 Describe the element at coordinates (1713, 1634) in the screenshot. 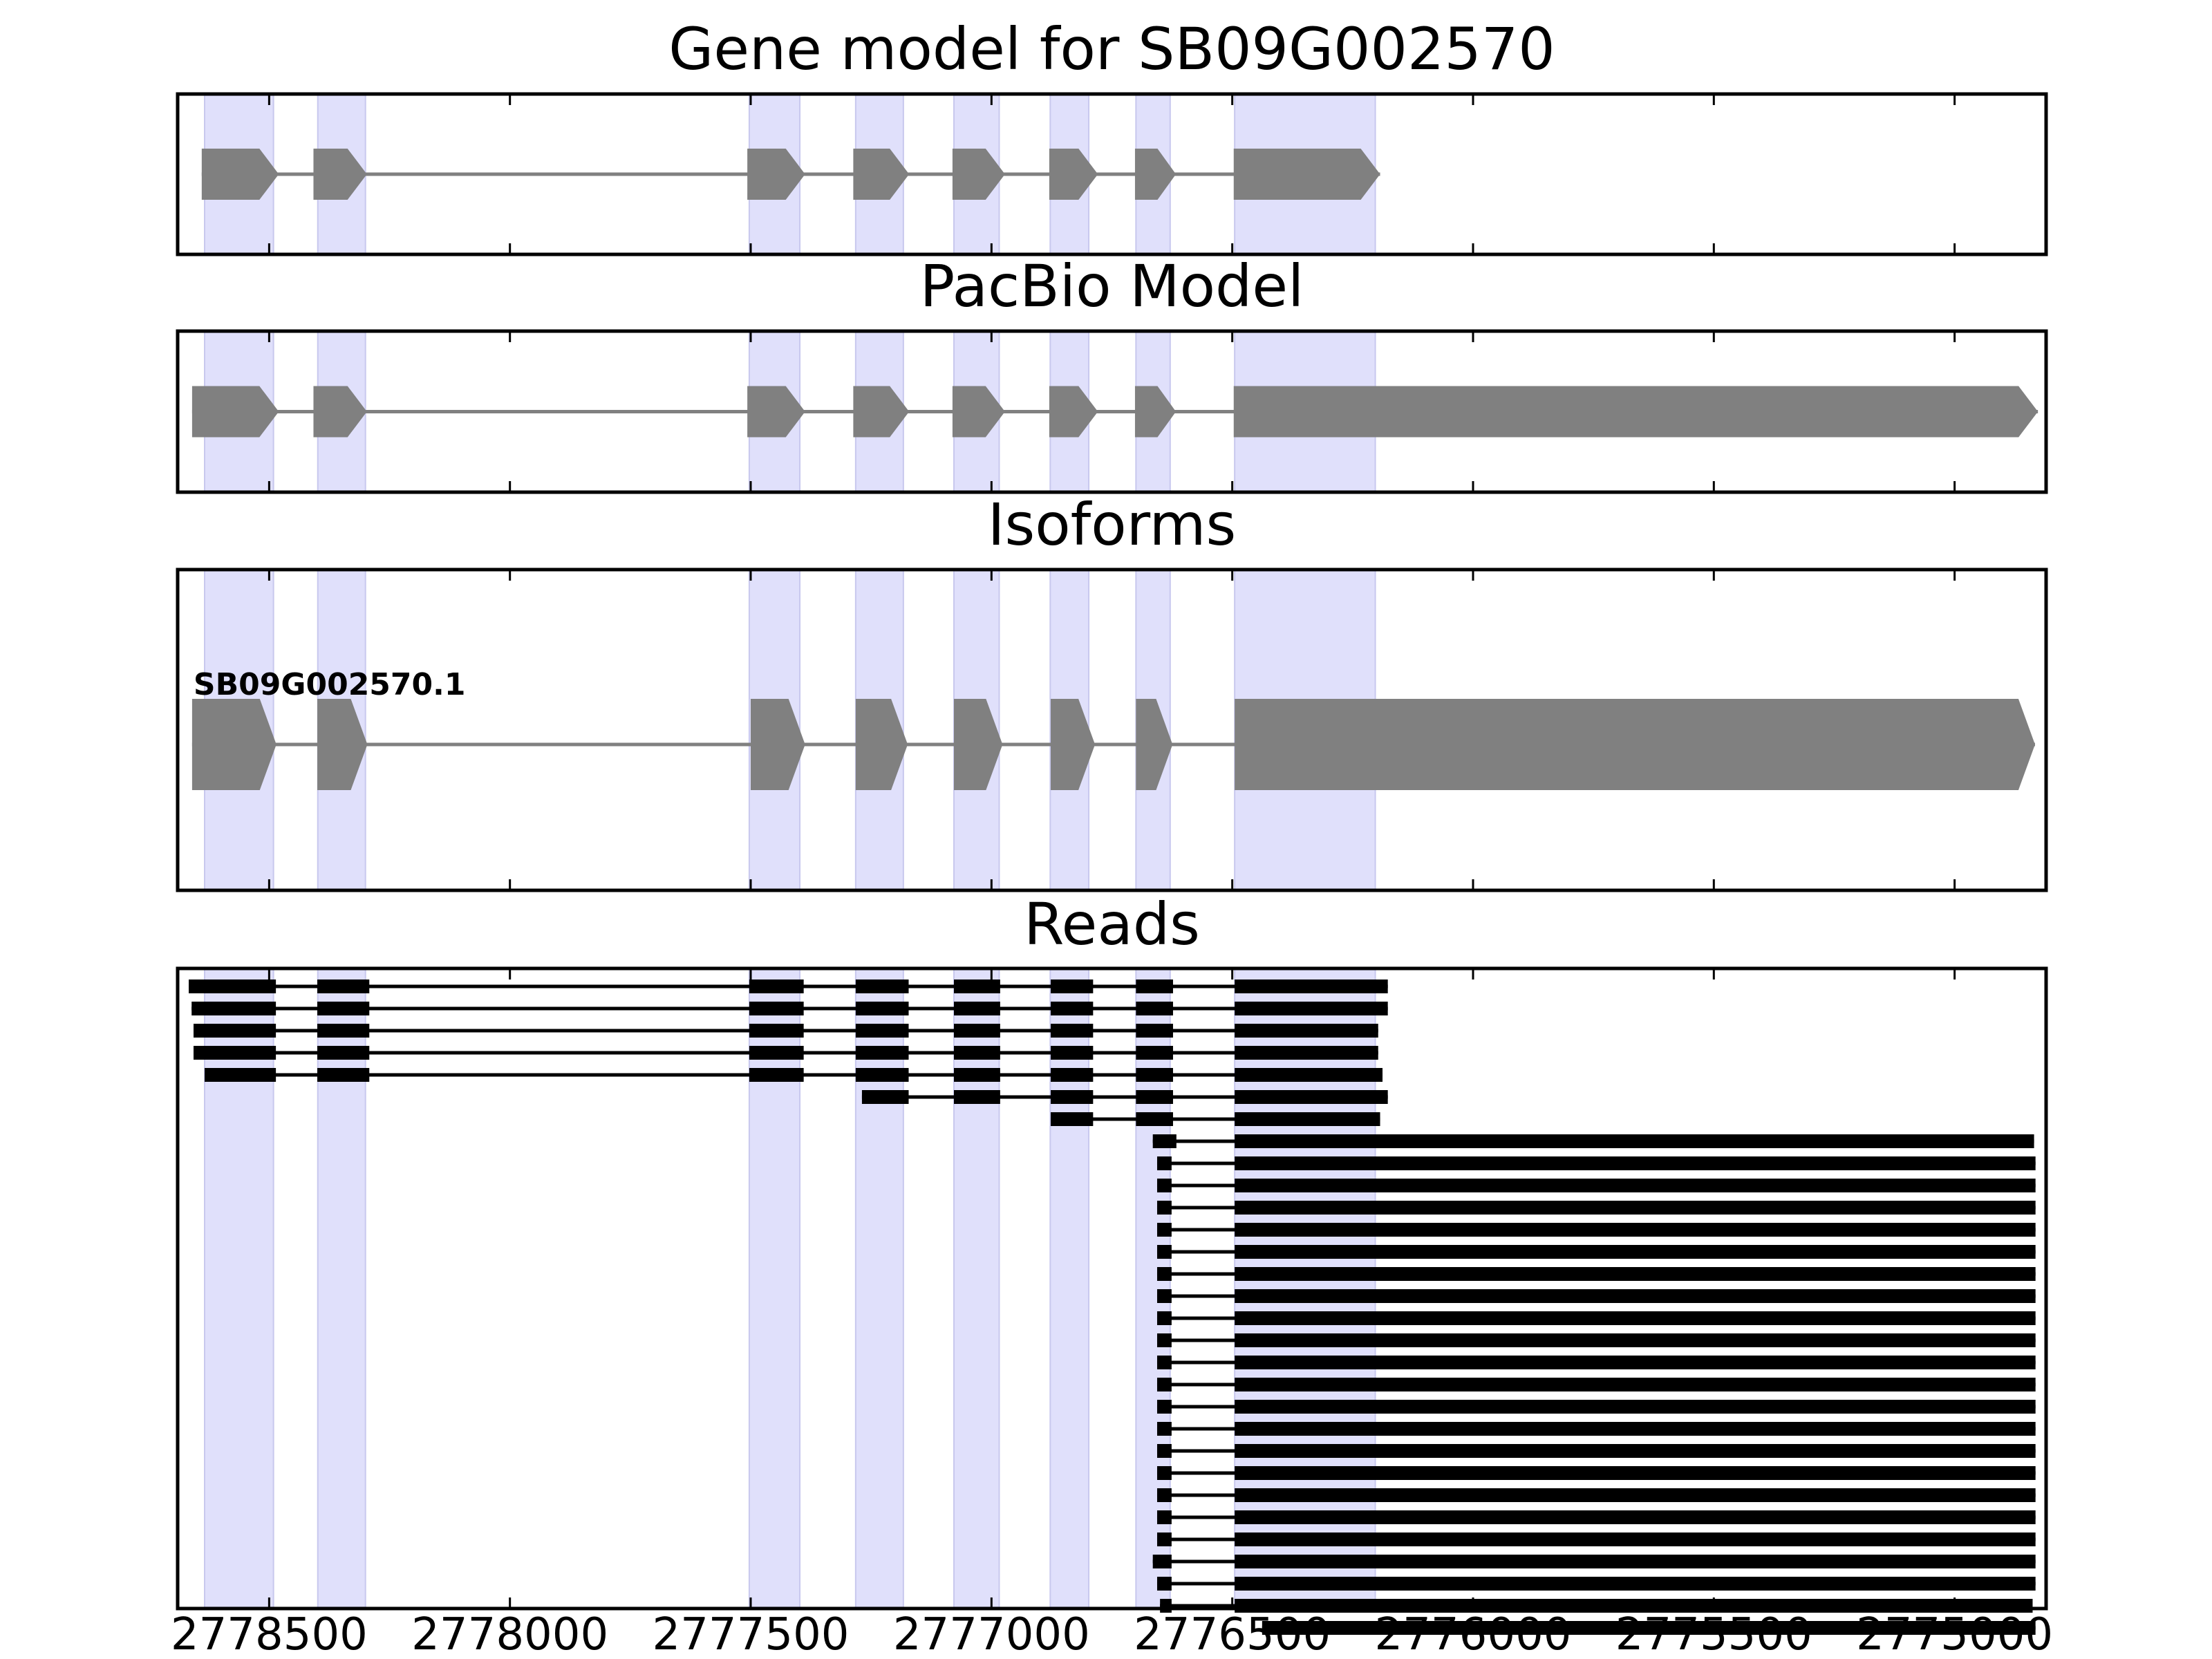

I see `x-tick-label: 2775500` at that location.